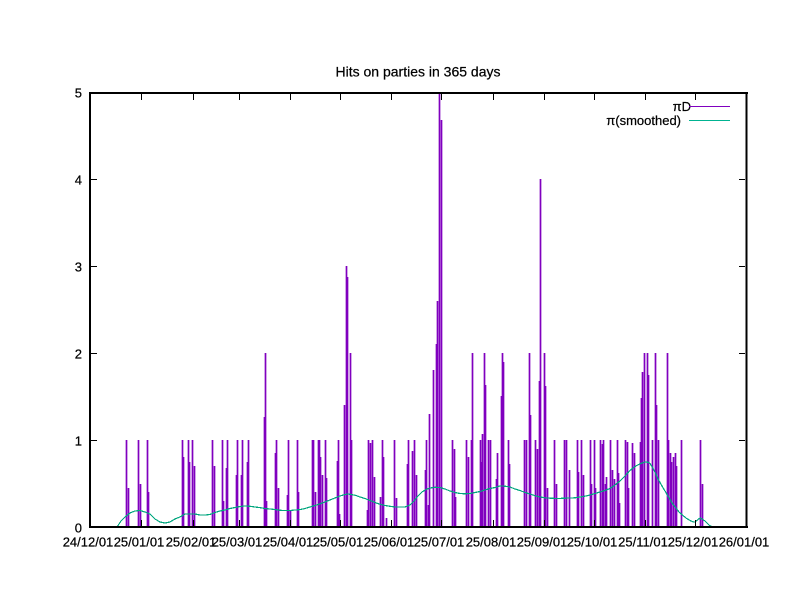 The height and width of the screenshot is (612, 796). I want to click on svg-text: 25/12/01, so click(693, 542).